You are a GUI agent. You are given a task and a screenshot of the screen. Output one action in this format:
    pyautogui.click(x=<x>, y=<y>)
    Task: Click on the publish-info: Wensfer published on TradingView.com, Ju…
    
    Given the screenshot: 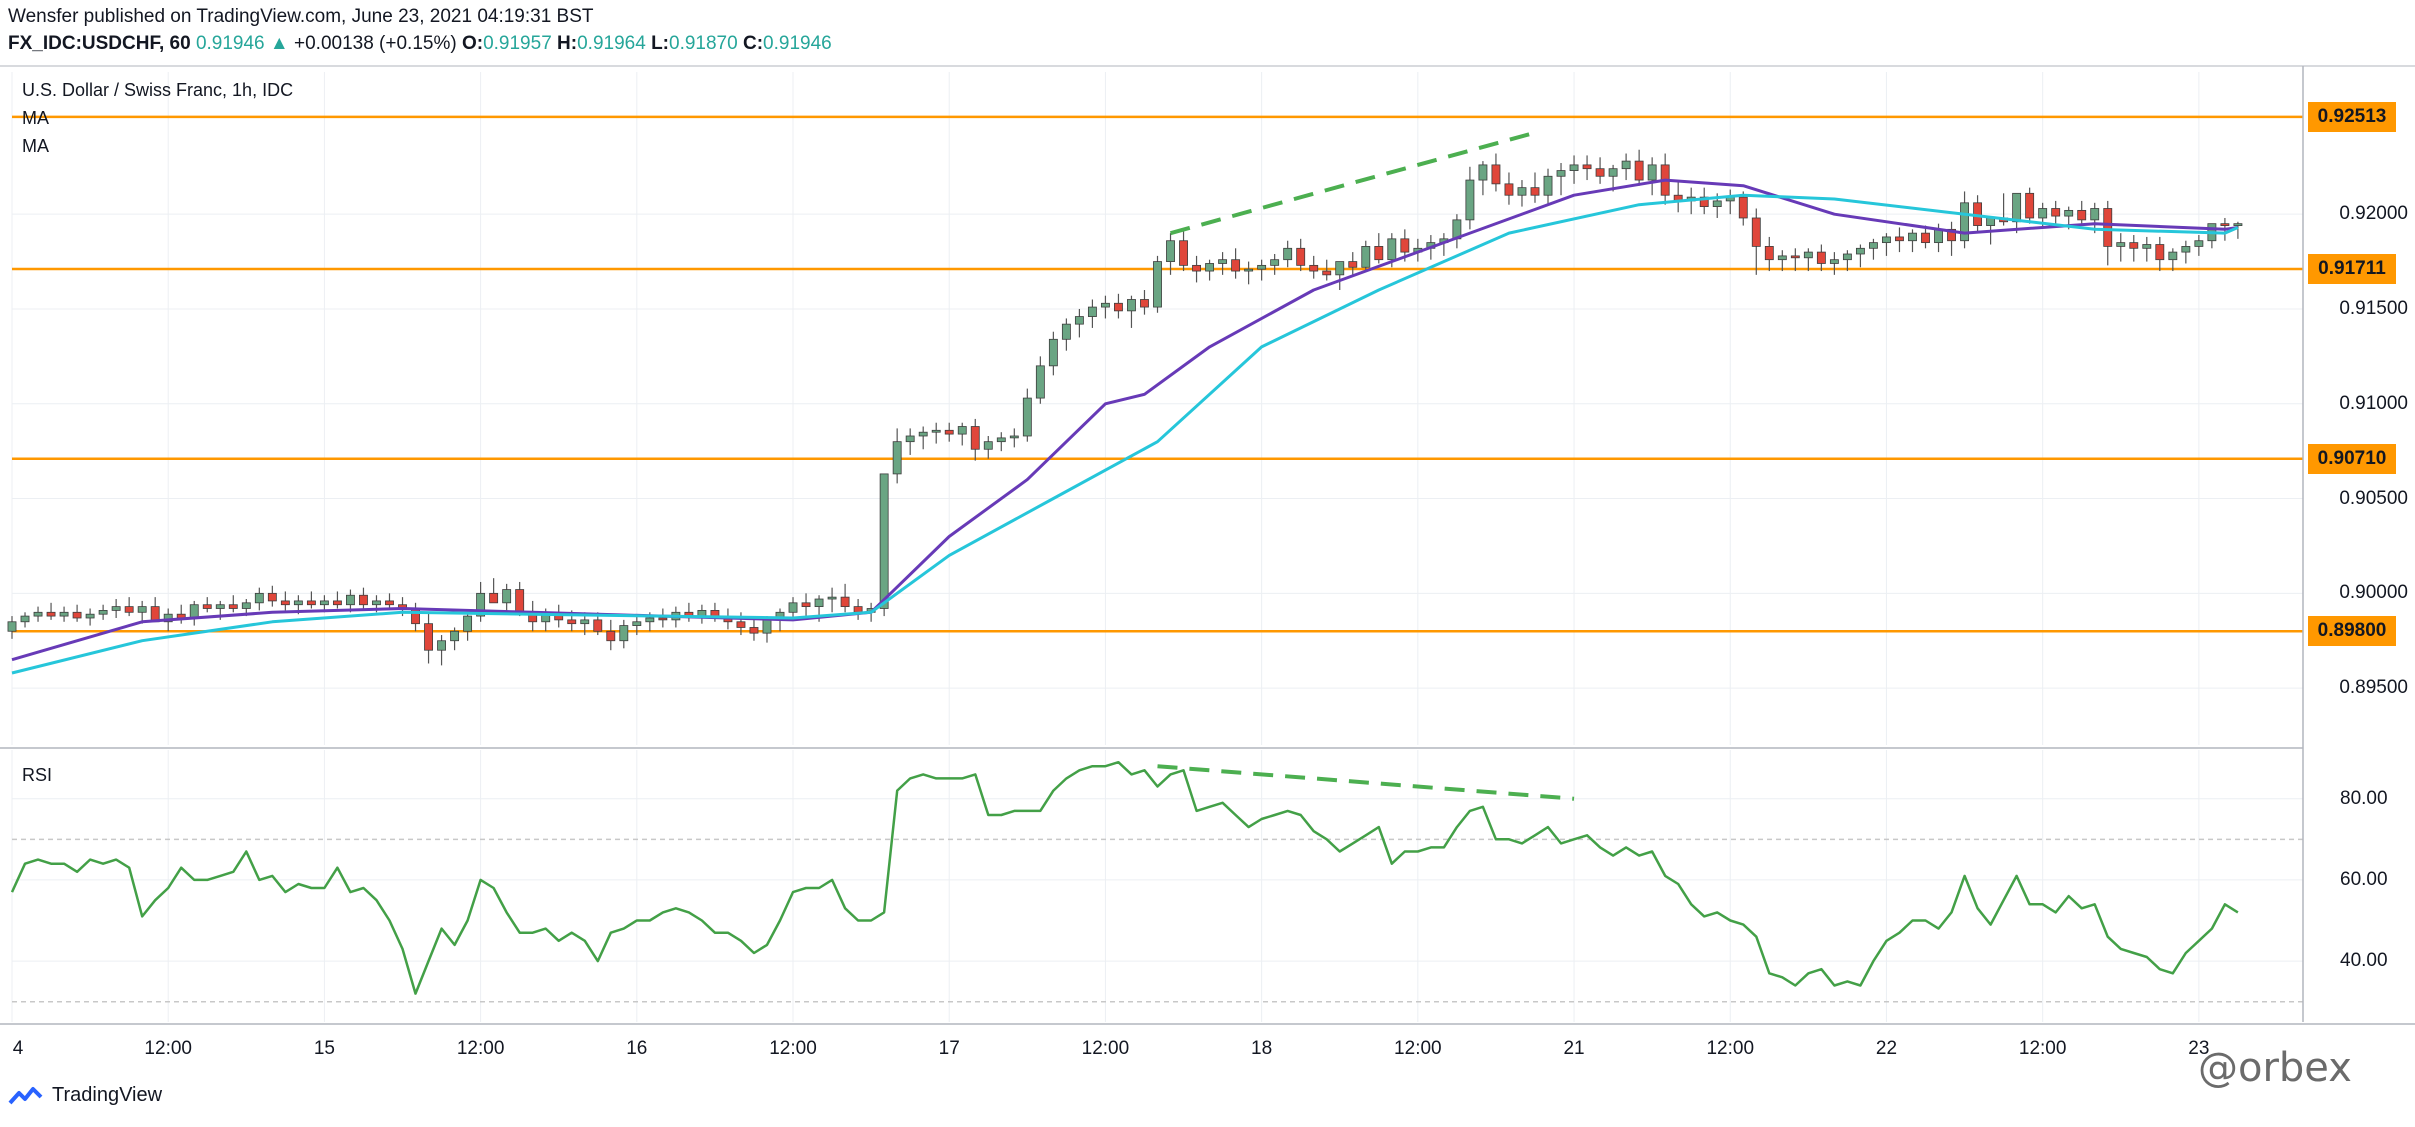 What is the action you would take?
    pyautogui.click(x=301, y=16)
    